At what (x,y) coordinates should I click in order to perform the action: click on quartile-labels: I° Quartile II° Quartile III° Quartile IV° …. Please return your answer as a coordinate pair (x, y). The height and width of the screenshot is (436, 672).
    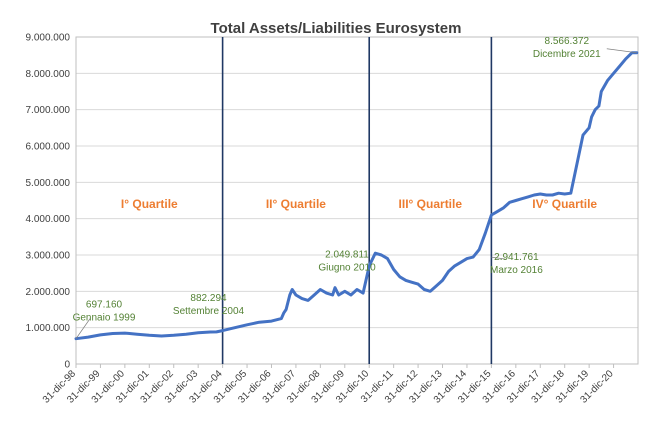
    Looking at the image, I should click on (359, 204).